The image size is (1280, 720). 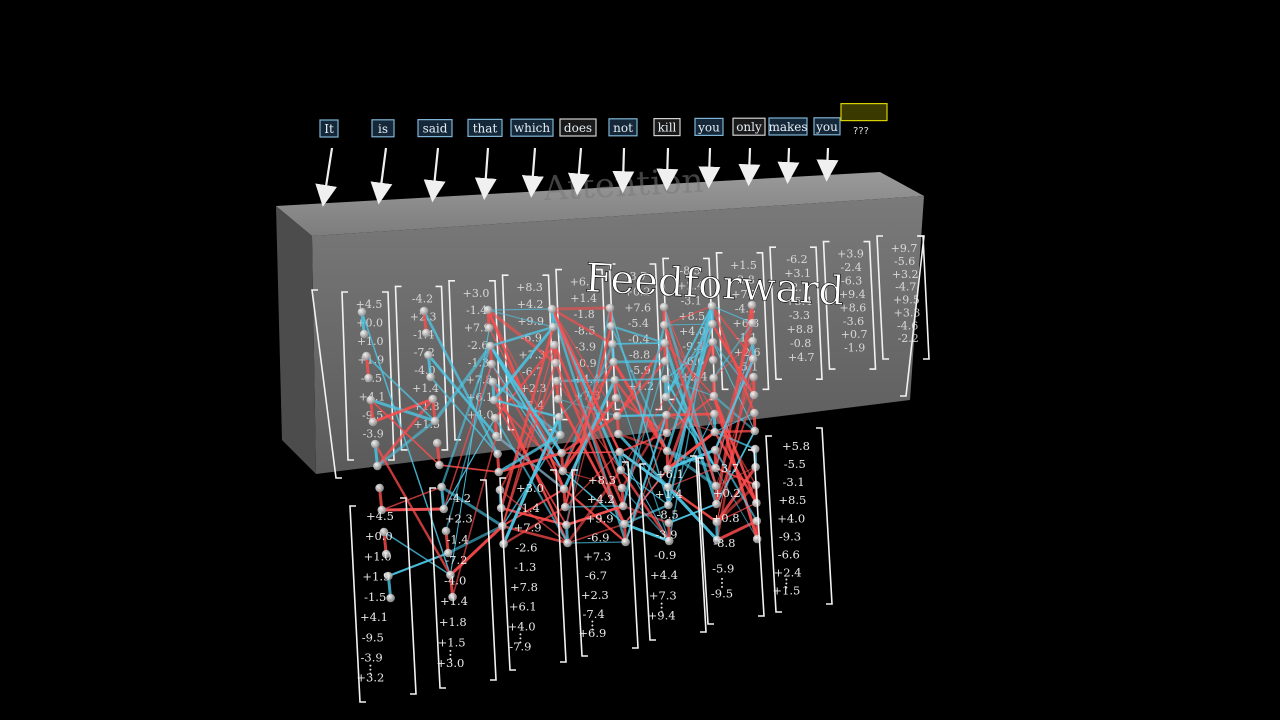 I want to click on vector-entry: -8.8, so click(x=639, y=354).